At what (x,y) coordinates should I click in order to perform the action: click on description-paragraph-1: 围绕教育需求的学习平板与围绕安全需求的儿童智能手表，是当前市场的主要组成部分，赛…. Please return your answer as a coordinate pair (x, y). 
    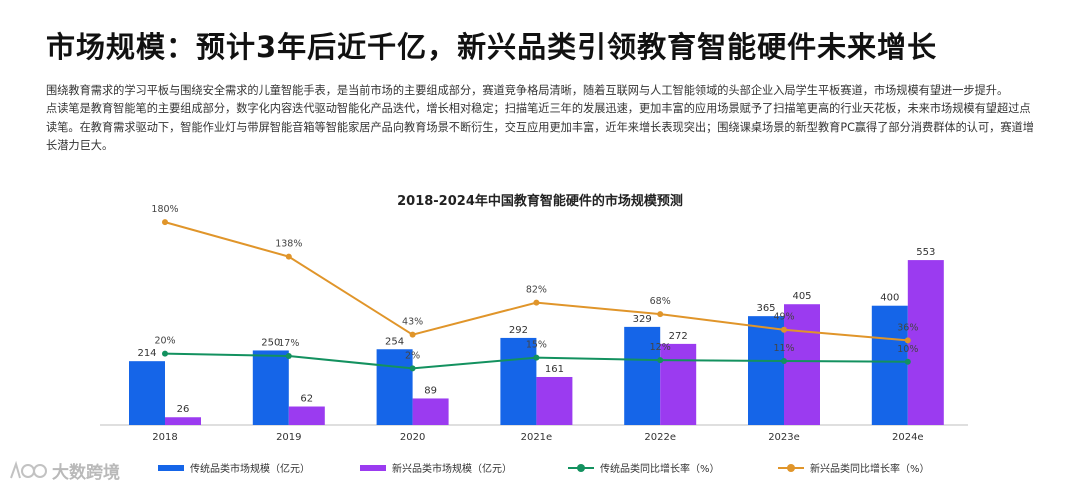
    Looking at the image, I should click on (527, 90).